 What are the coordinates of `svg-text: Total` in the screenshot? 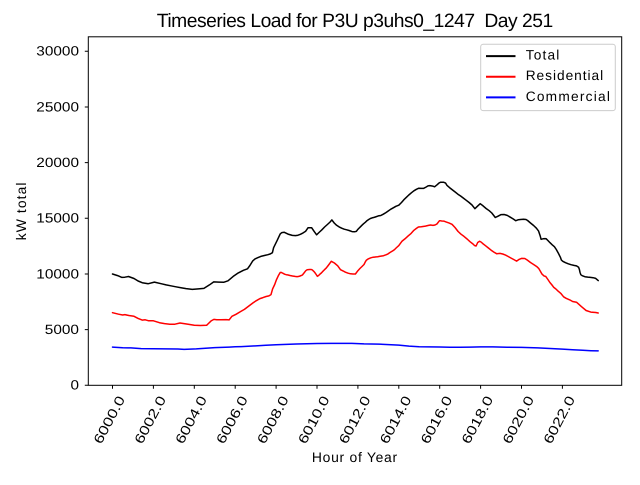 It's located at (543, 55).